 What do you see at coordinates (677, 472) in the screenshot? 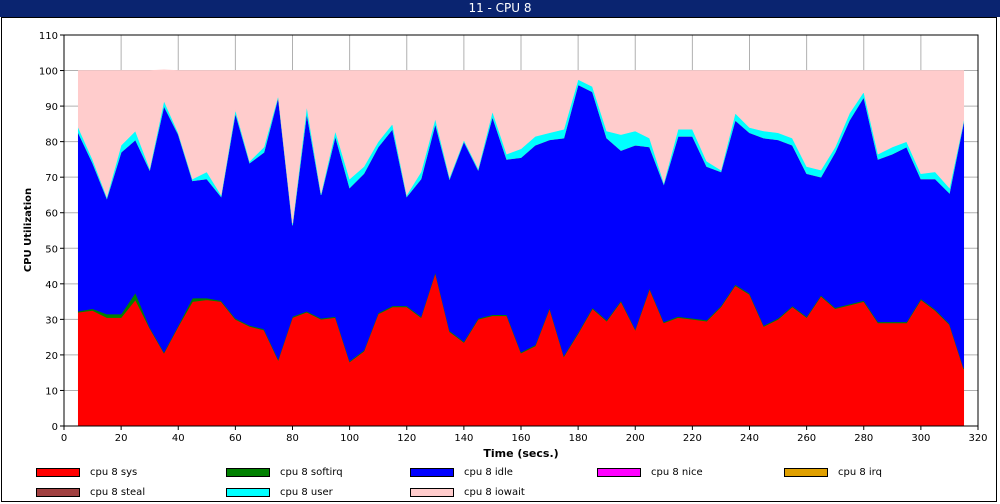
I see `legend-label: cpu 8 nice` at bounding box center [677, 472].